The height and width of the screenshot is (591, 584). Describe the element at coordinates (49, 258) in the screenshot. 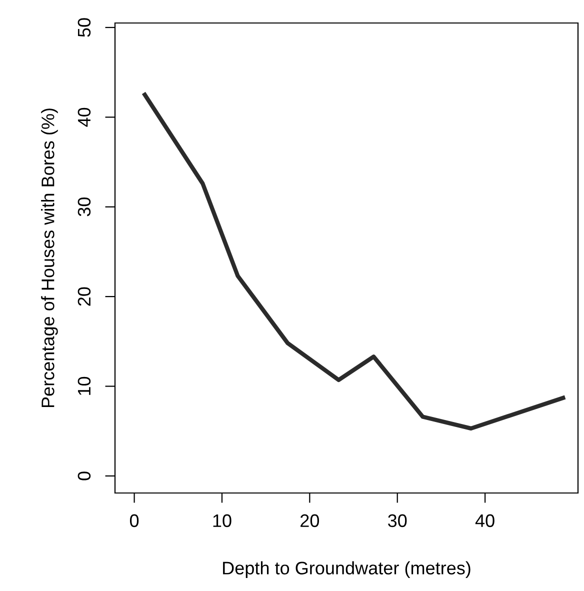

I see `y-axis-title: Percentage of Houses with Bores (%)` at that location.